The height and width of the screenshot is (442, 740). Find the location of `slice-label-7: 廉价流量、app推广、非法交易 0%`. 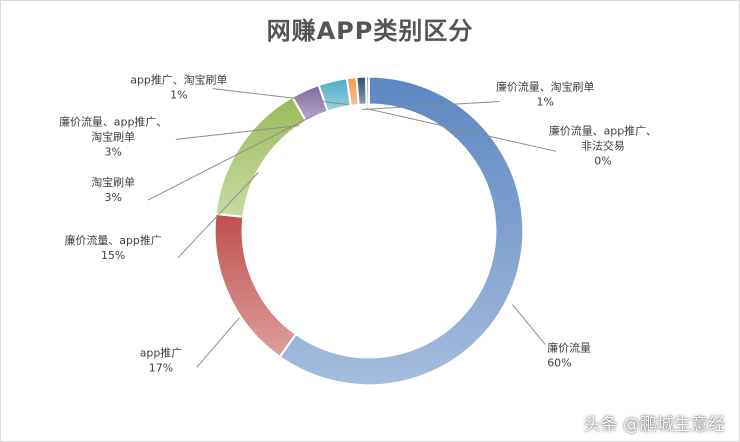

slice-label-7: 廉价流量、app推广、非法交易 0% is located at coordinates (603, 145).